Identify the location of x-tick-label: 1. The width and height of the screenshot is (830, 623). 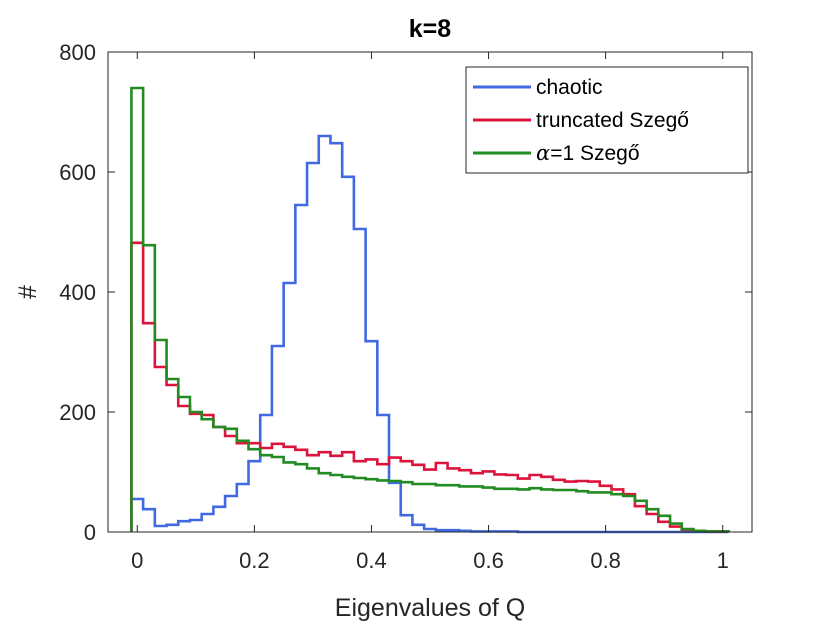
(723, 560).